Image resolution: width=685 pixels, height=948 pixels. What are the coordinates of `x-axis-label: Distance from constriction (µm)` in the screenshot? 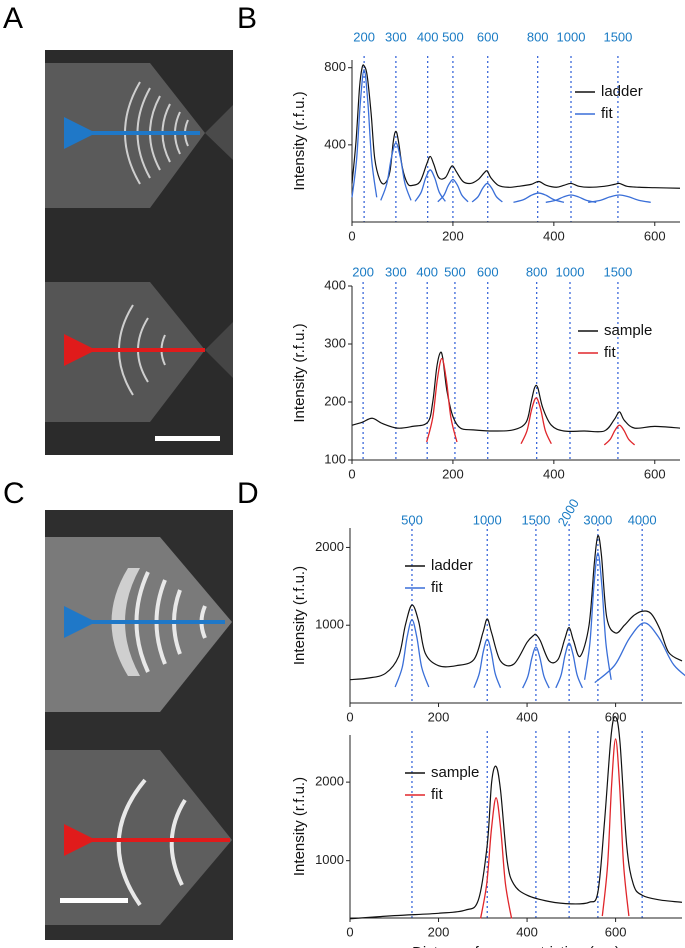 It's located at (516, 946).